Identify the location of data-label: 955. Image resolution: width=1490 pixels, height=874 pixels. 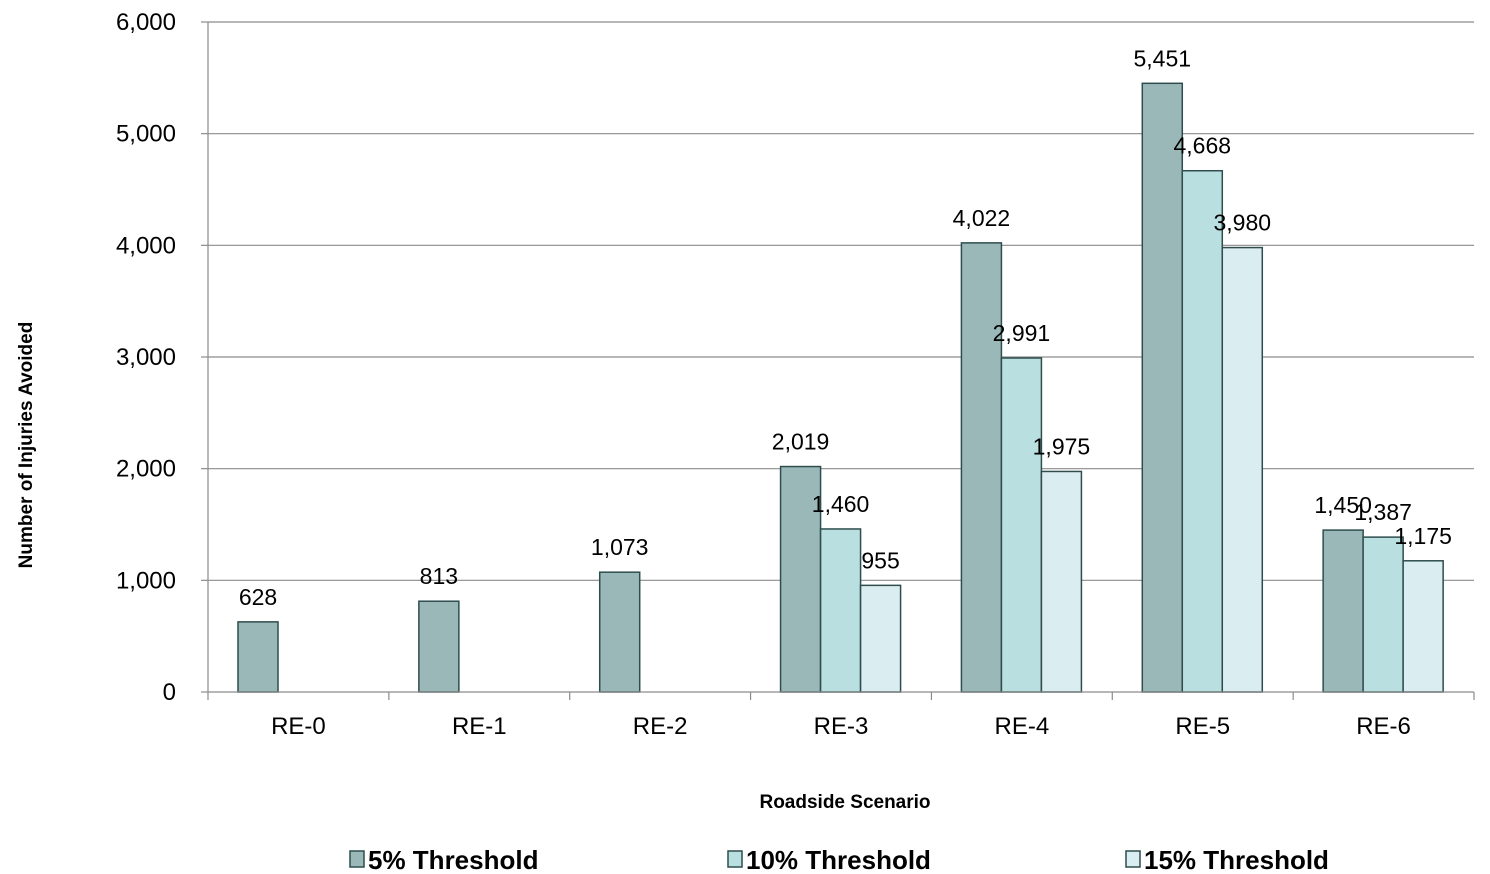
(880, 560).